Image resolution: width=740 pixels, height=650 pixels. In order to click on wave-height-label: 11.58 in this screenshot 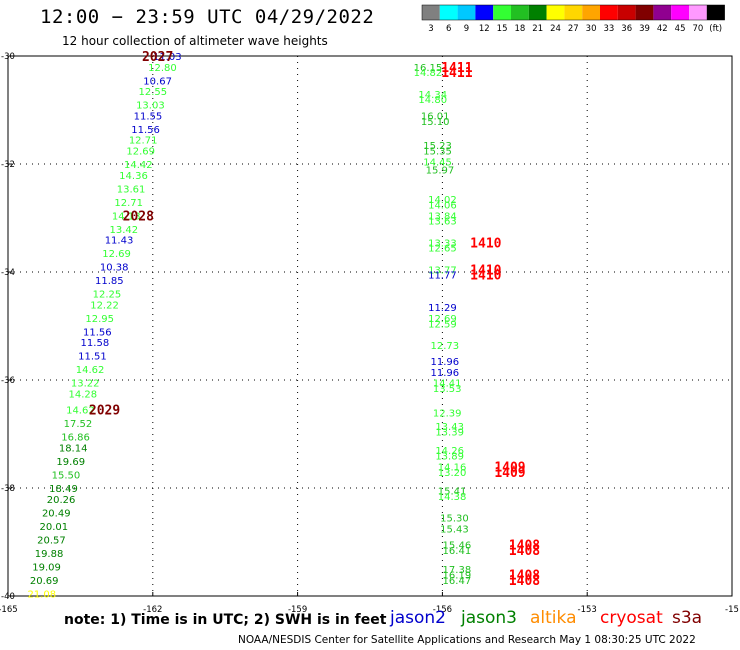, I will do `click(95, 343)`.